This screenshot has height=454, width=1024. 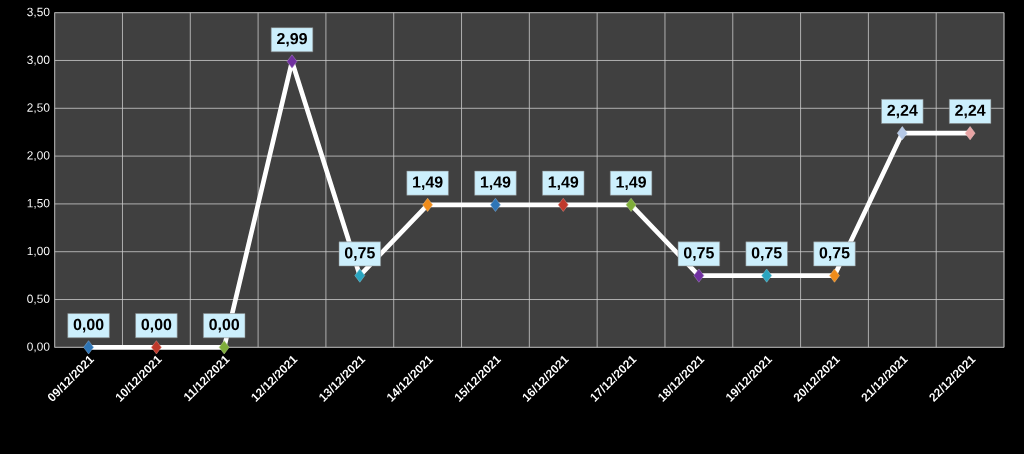 What do you see at coordinates (38, 203) in the screenshot?
I see `y-tick-label: 1,50` at bounding box center [38, 203].